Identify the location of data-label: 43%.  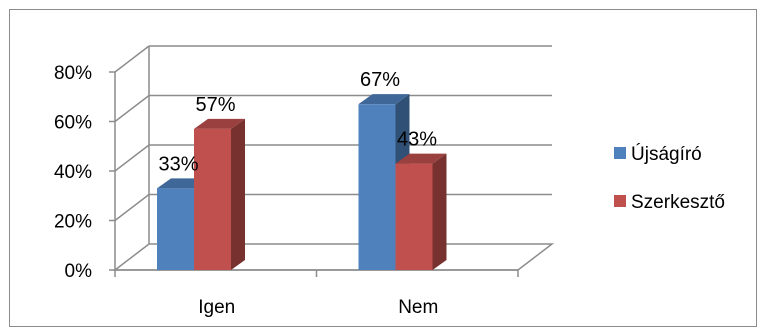
(417, 140).